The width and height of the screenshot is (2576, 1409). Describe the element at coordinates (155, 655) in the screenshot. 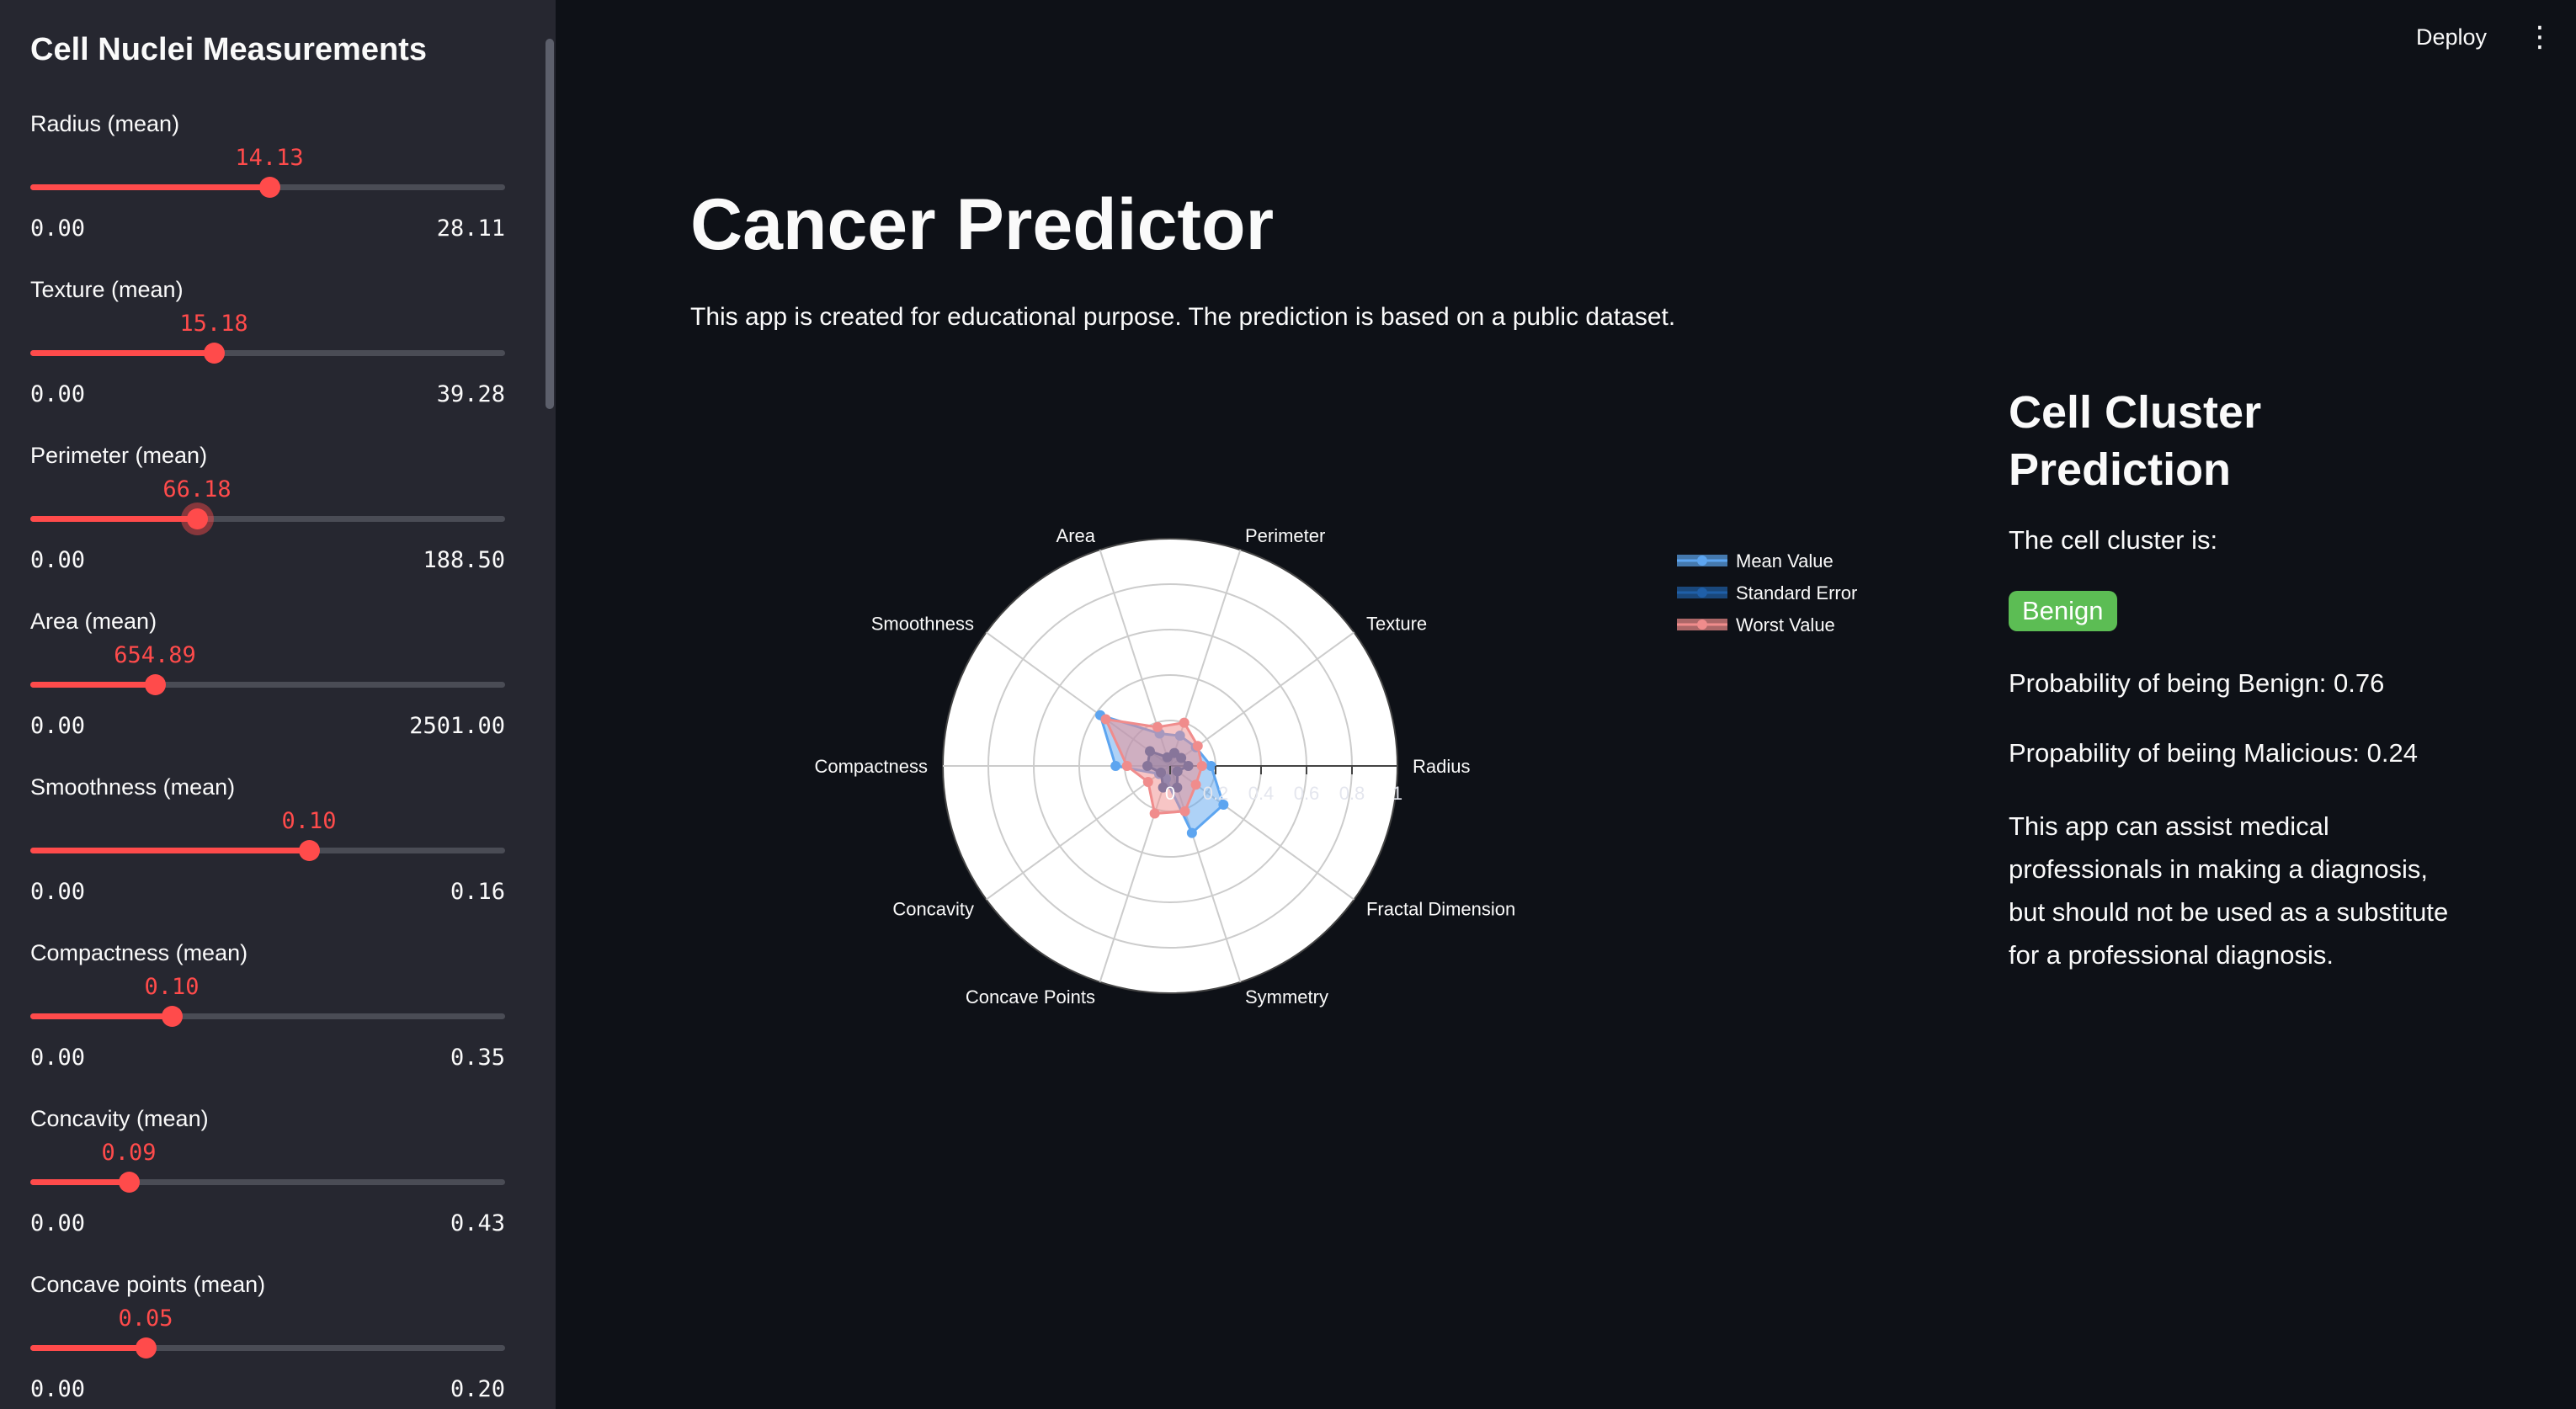

I see `slider-value: 654.89` at that location.